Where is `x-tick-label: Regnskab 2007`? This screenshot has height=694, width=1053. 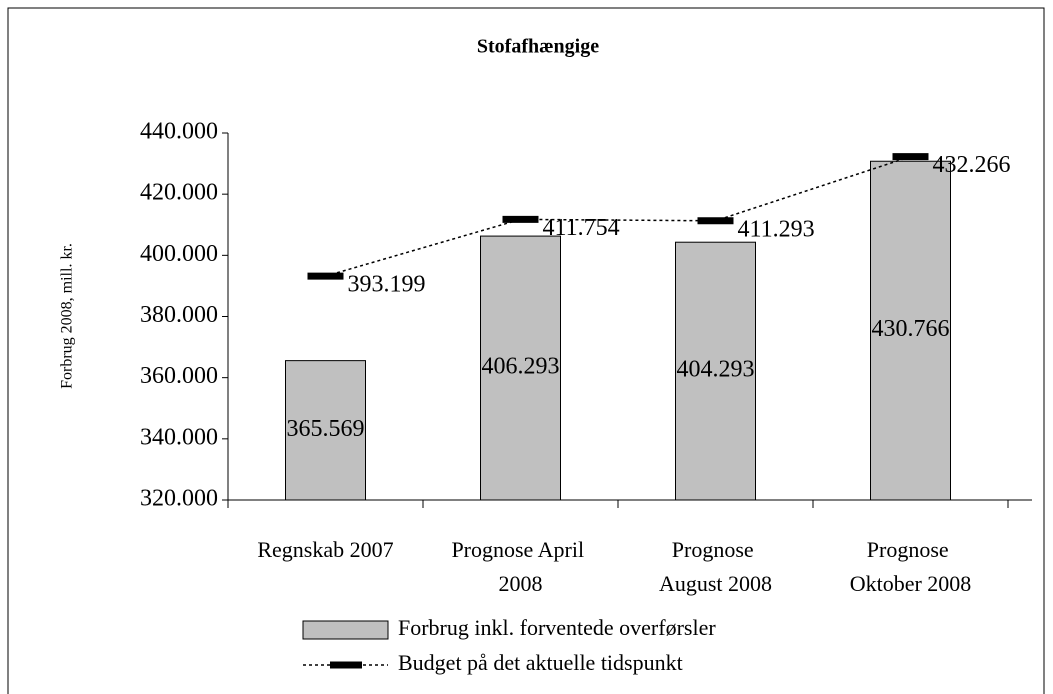
x-tick-label: Regnskab 2007 is located at coordinates (325, 549).